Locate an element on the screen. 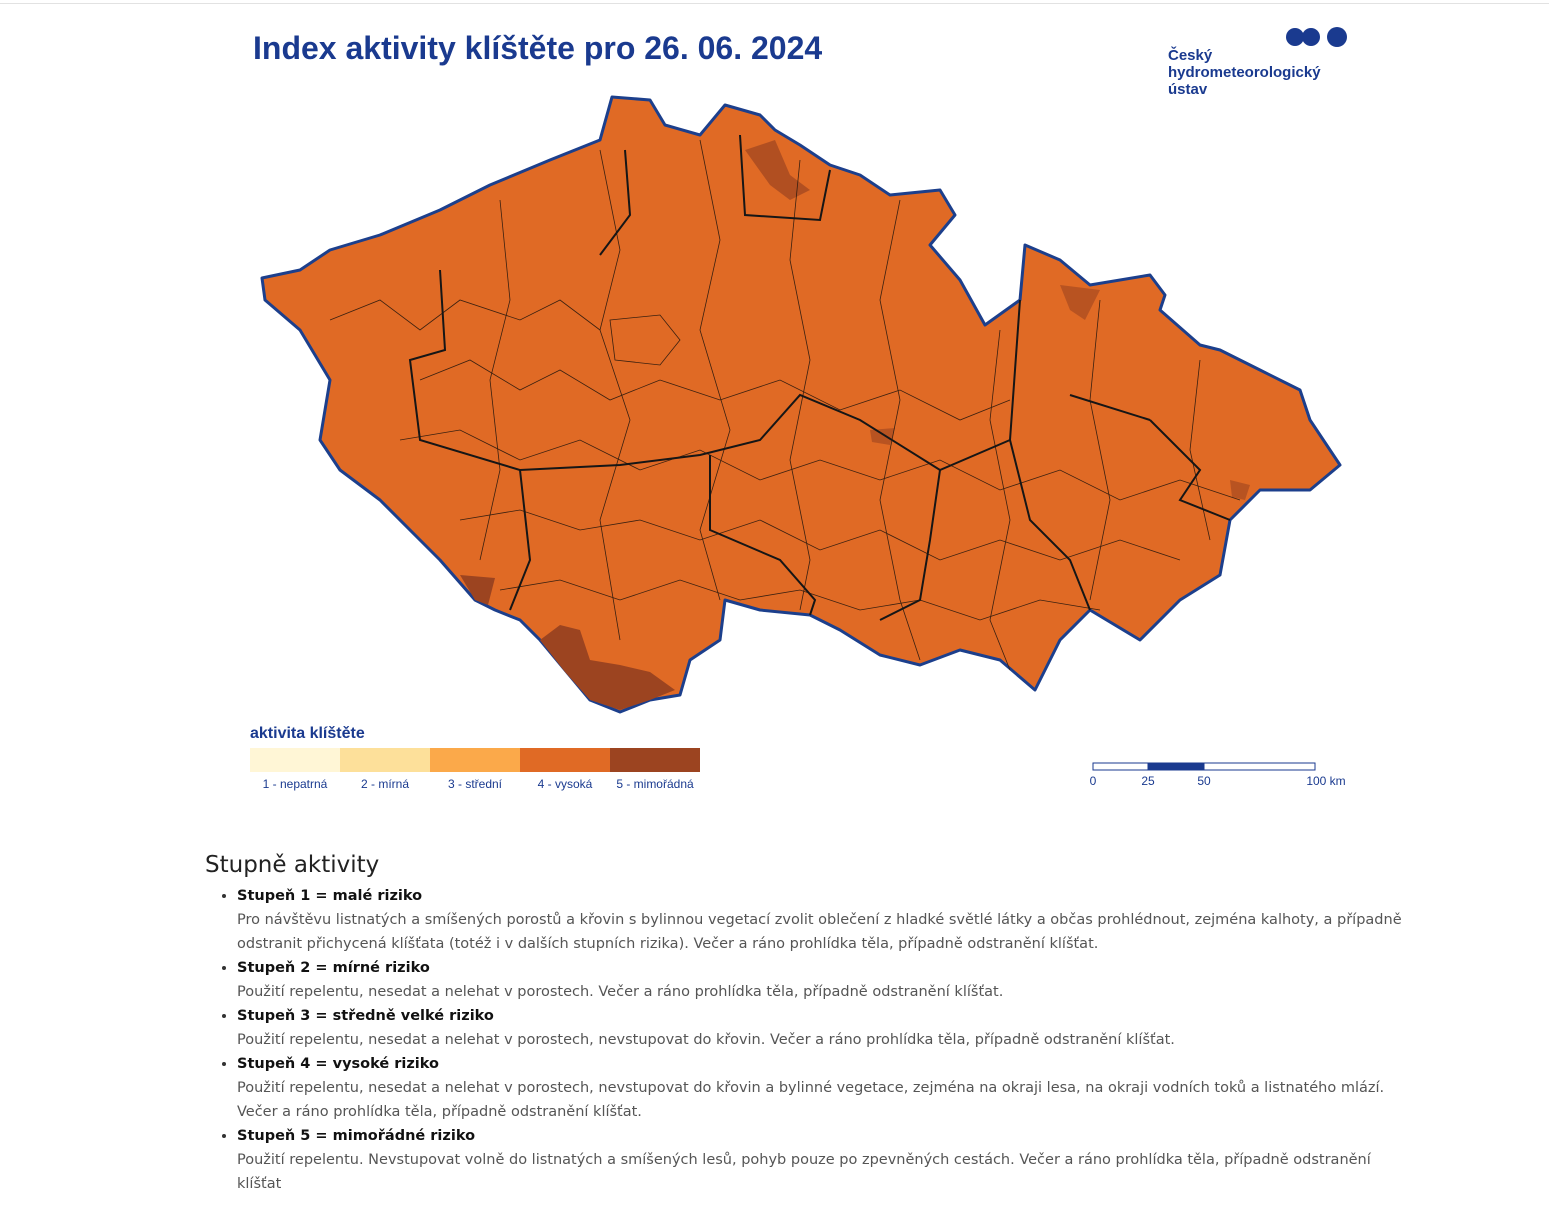 The height and width of the screenshot is (1229, 1549). item-title: Stupeň 1 = malé riziko is located at coordinates (330, 896).